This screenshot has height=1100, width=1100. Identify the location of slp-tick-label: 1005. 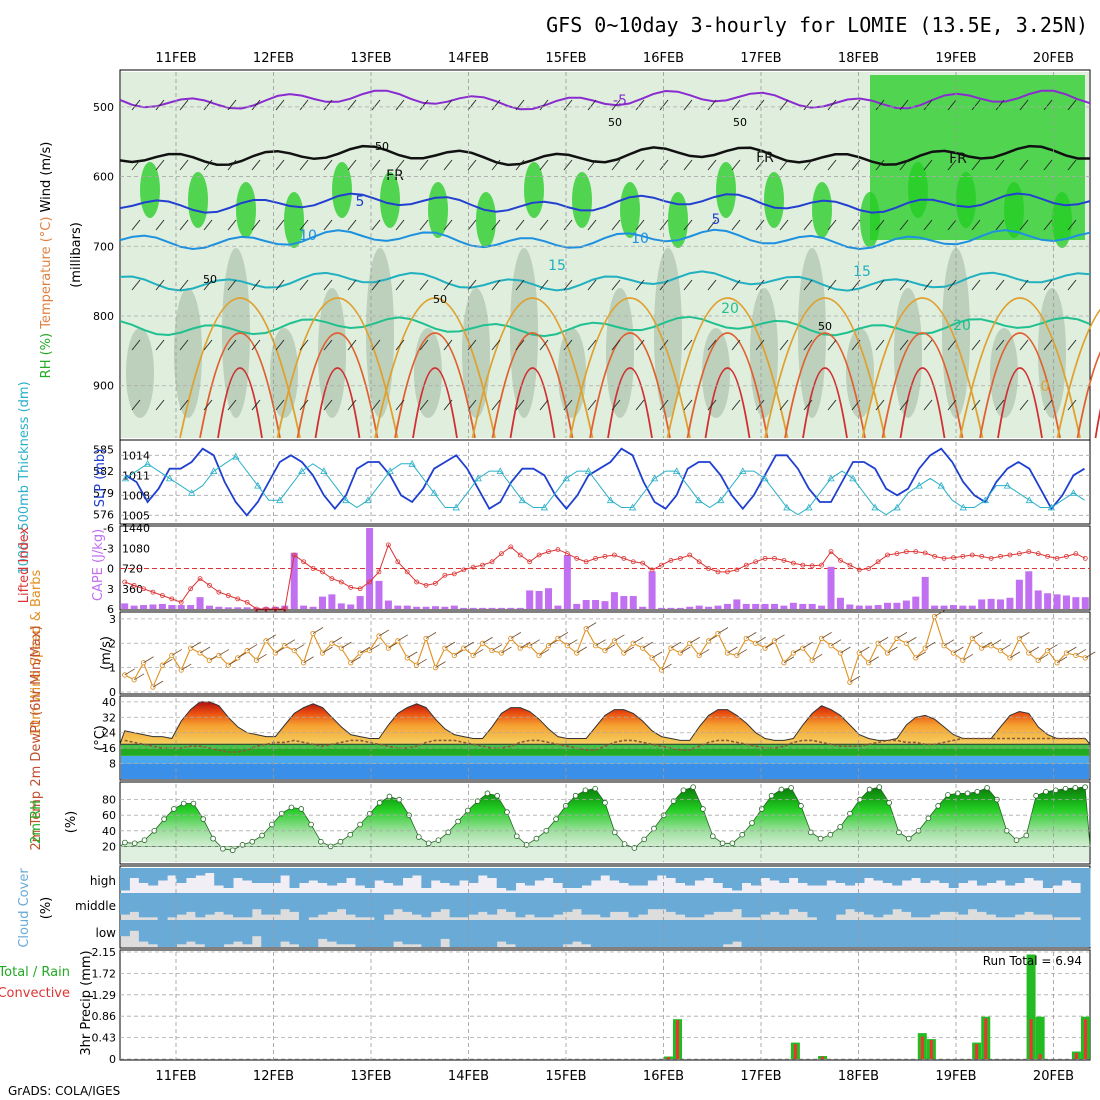
(136, 515).